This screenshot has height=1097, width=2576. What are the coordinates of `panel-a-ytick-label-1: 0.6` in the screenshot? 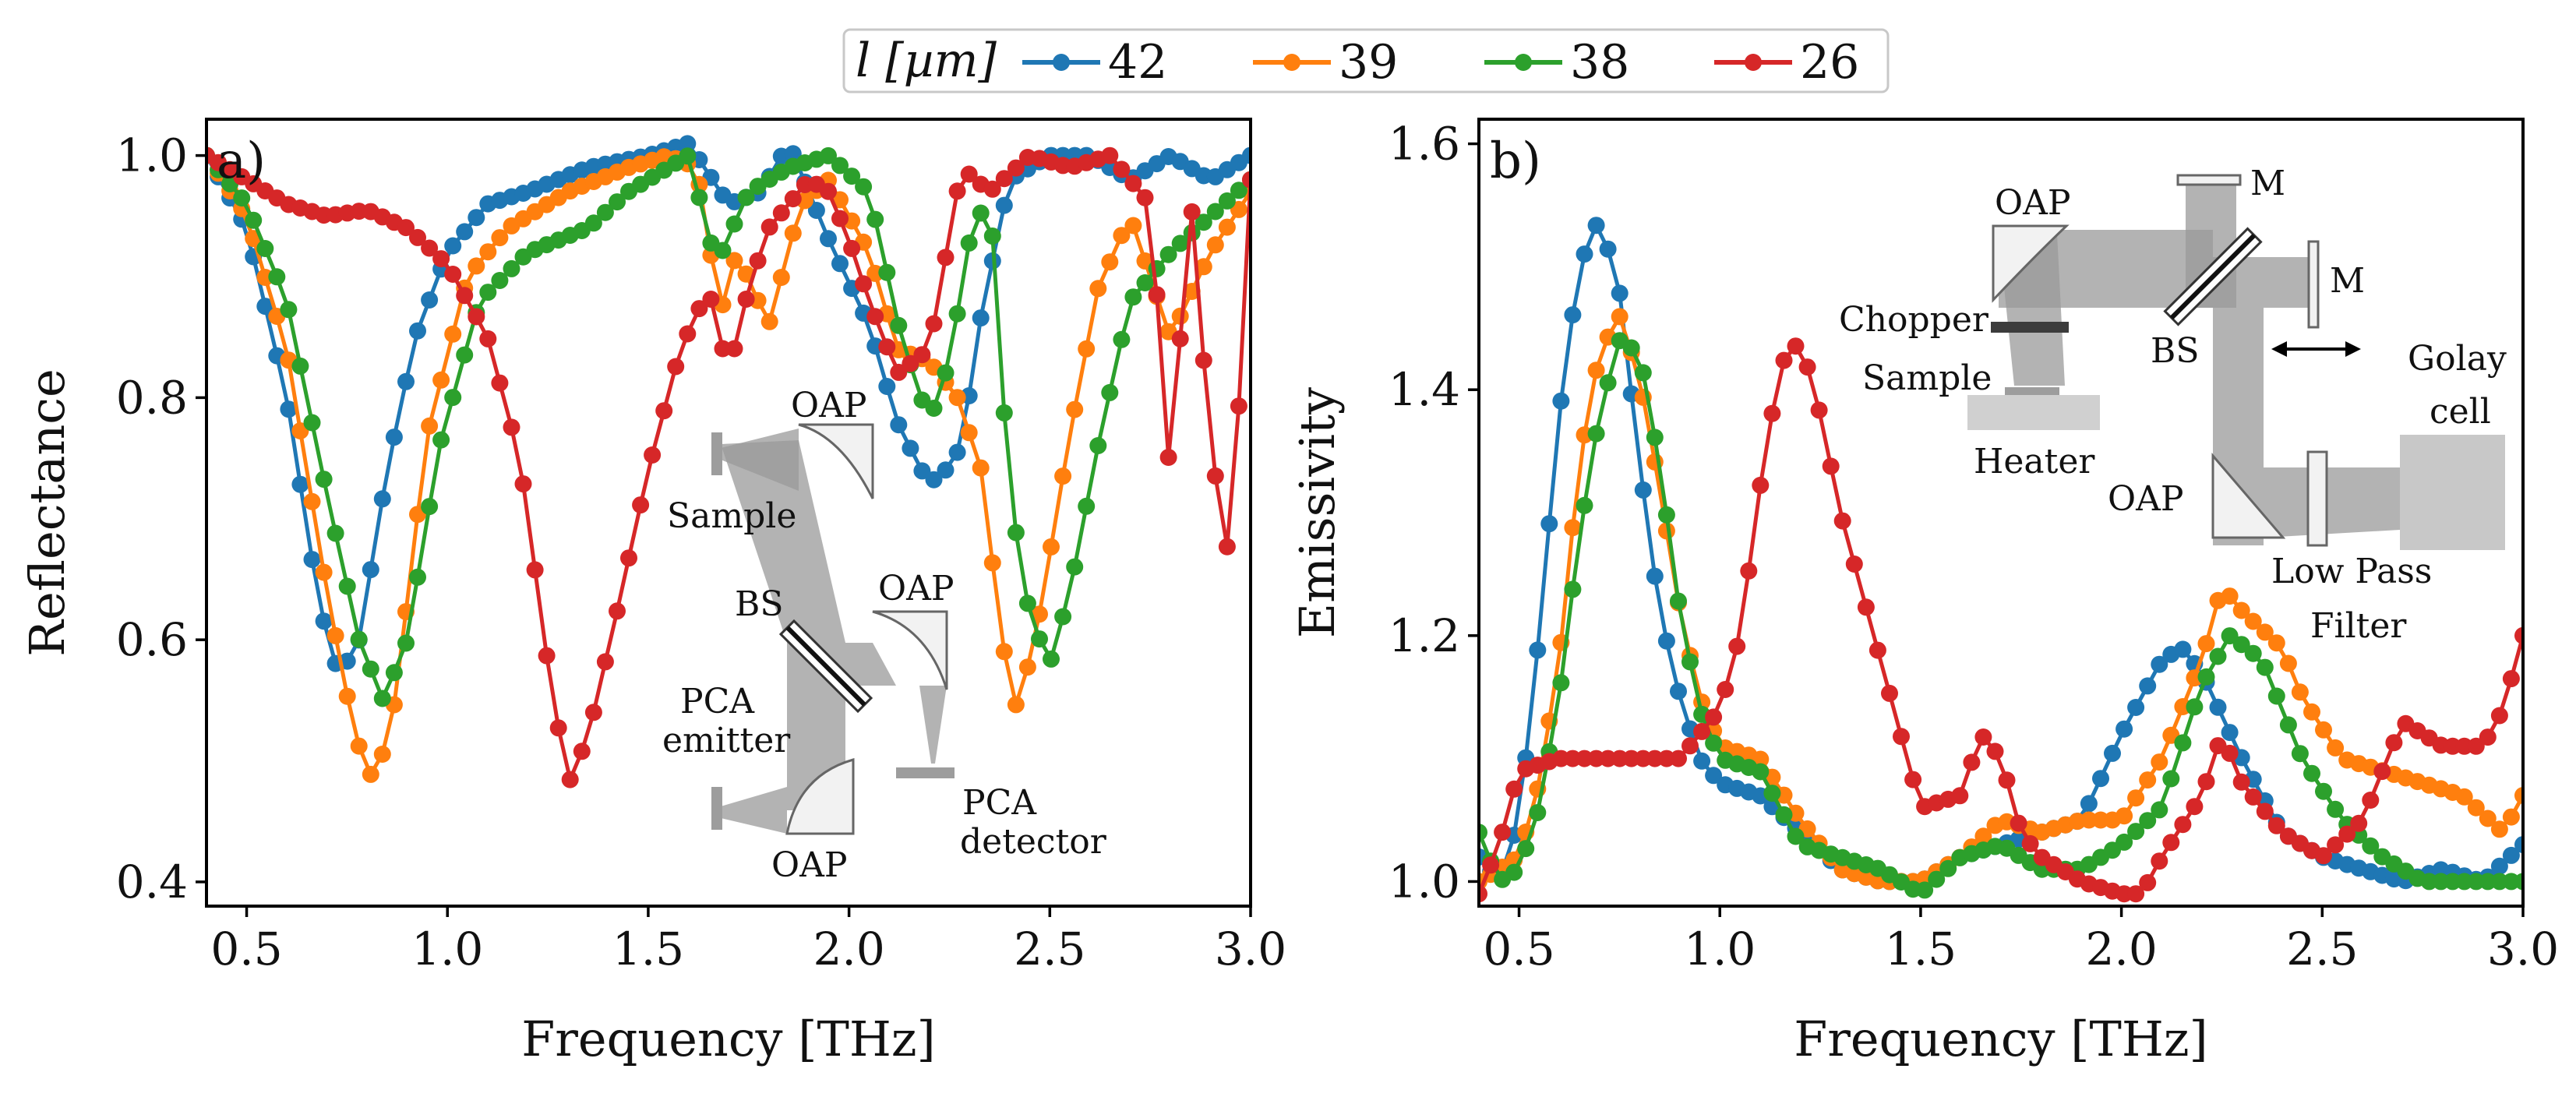 It's located at (152, 639).